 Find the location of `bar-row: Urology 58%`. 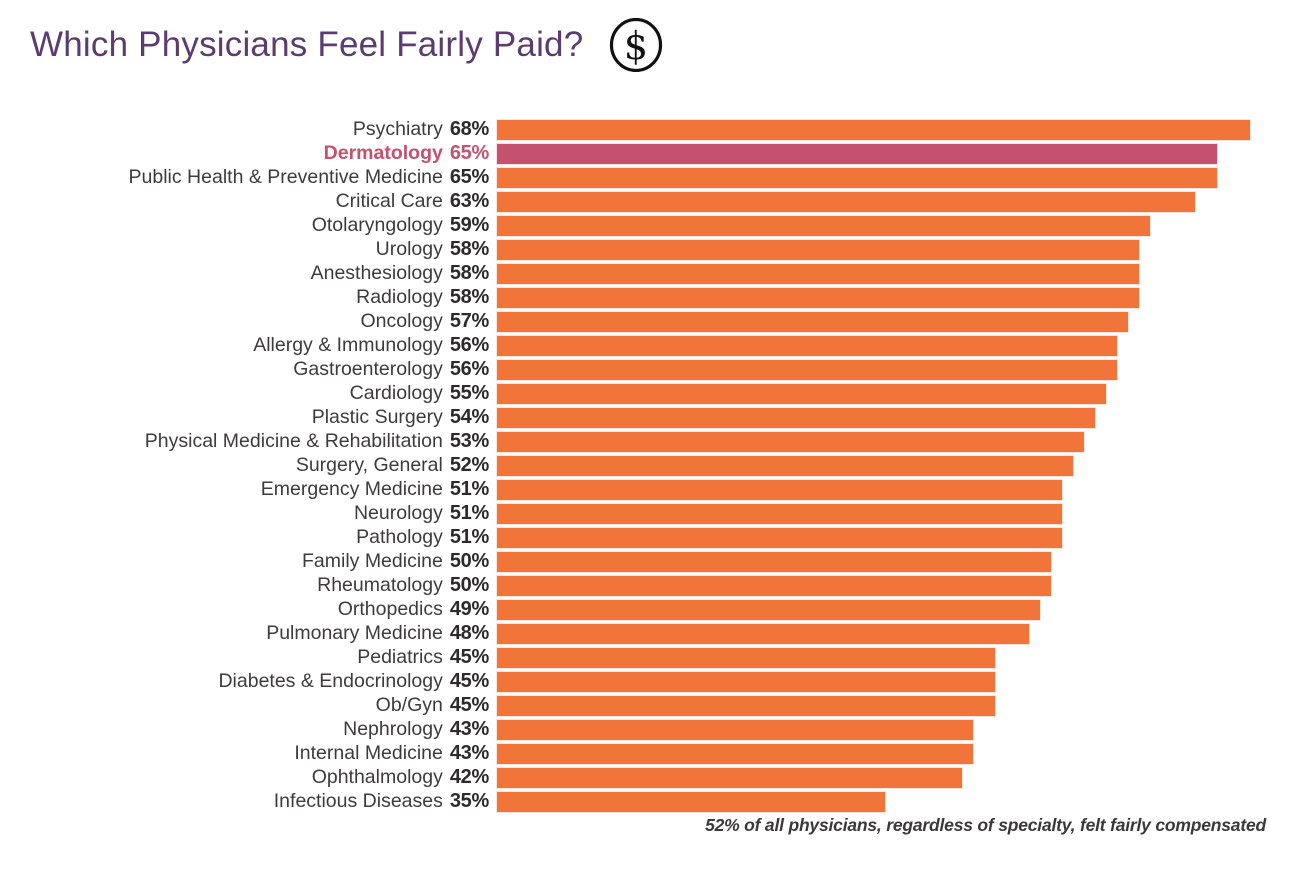

bar-row: Urology 58% is located at coordinates (645, 250).